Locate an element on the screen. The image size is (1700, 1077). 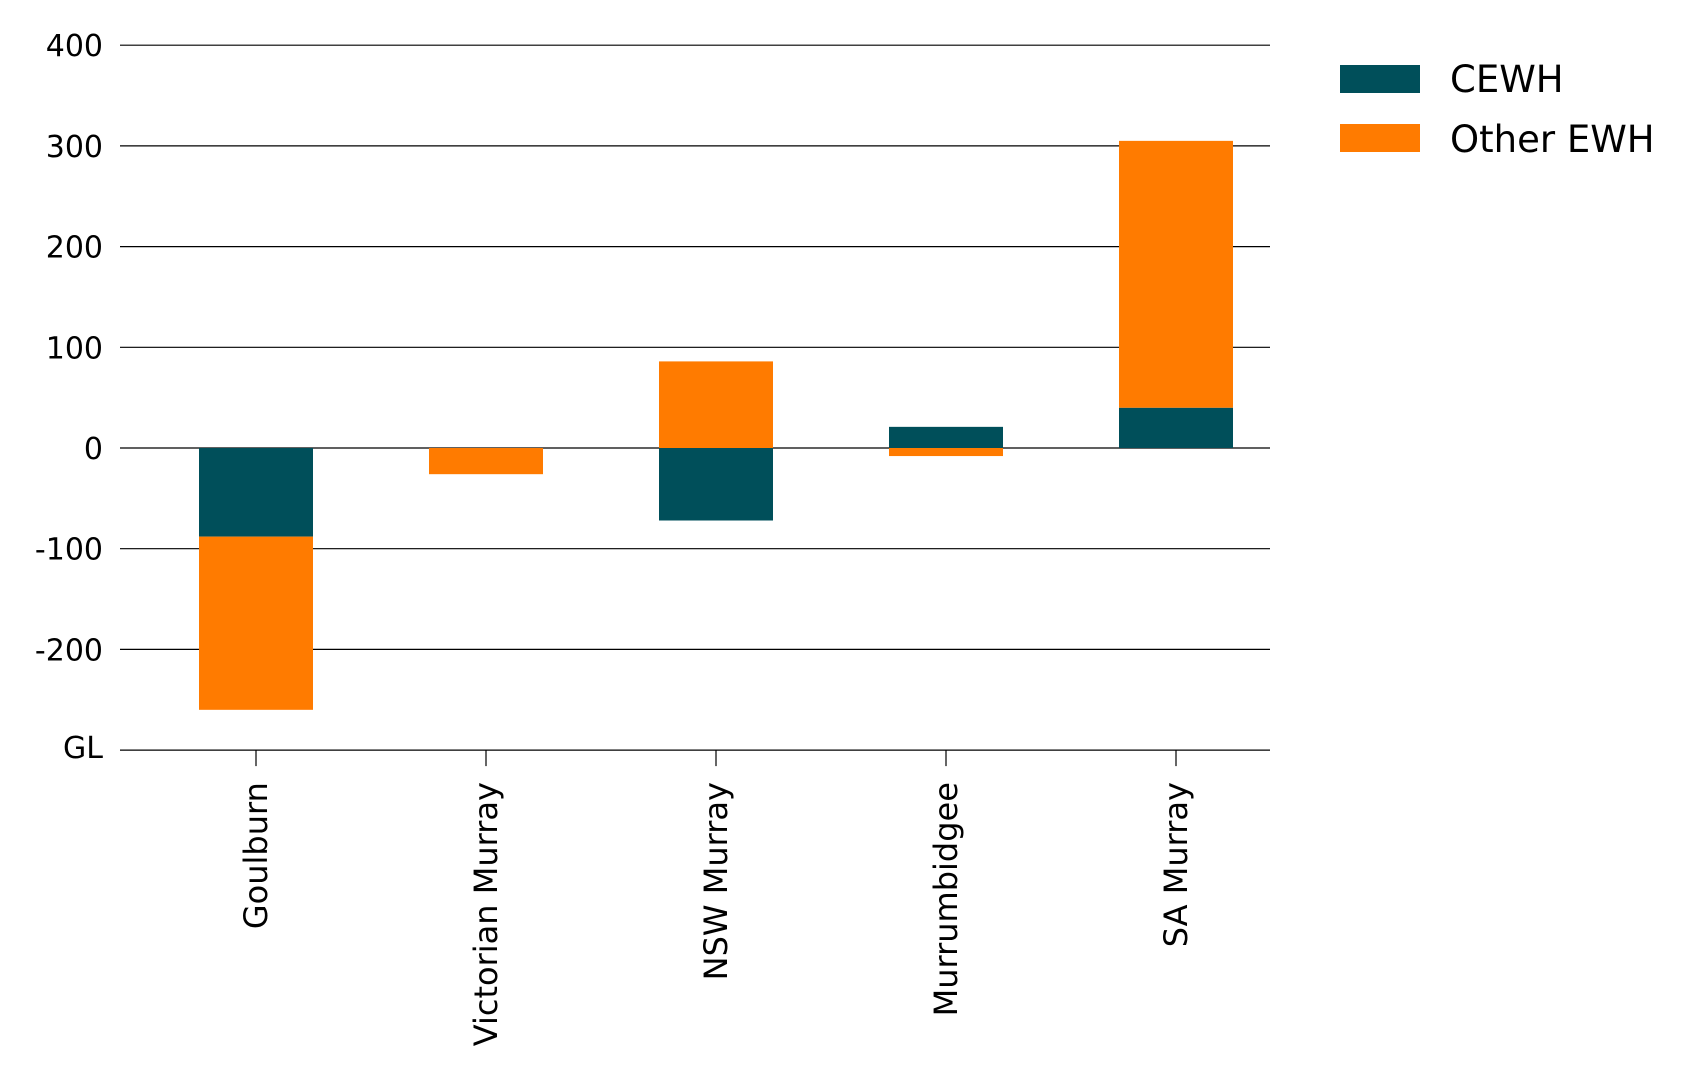
y-tick-label: -200 is located at coordinates (69, 650).